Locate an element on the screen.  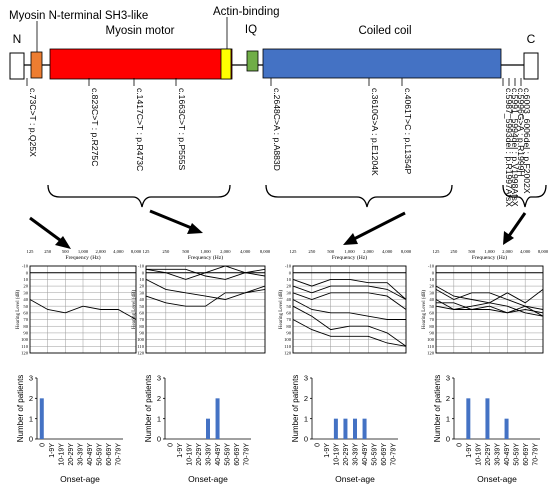
audiogram-y-tick: 0 is located at coordinates (143, 272).